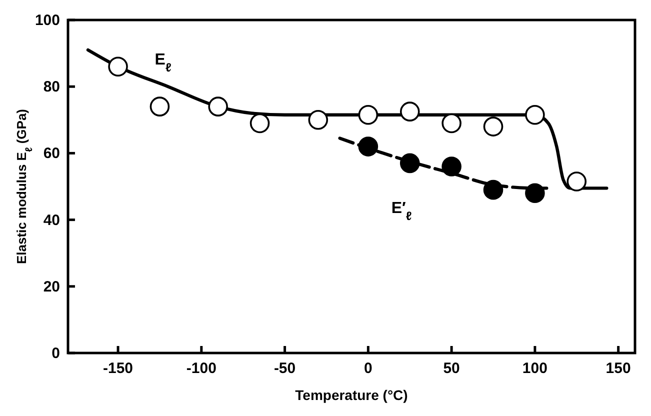  Describe the element at coordinates (368, 368) in the screenshot. I see `x-tick-label: 0` at that location.